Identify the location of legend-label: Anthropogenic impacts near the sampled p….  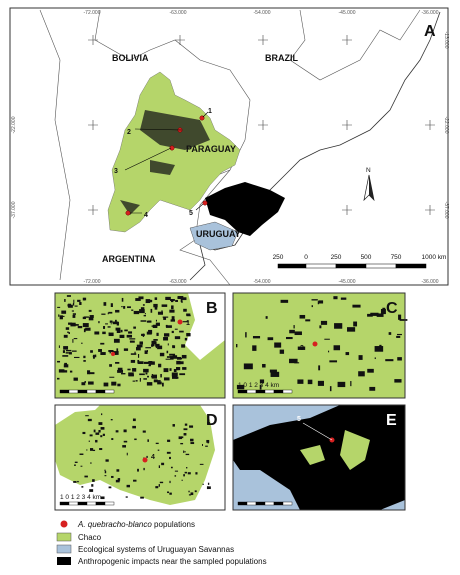
(172, 561).